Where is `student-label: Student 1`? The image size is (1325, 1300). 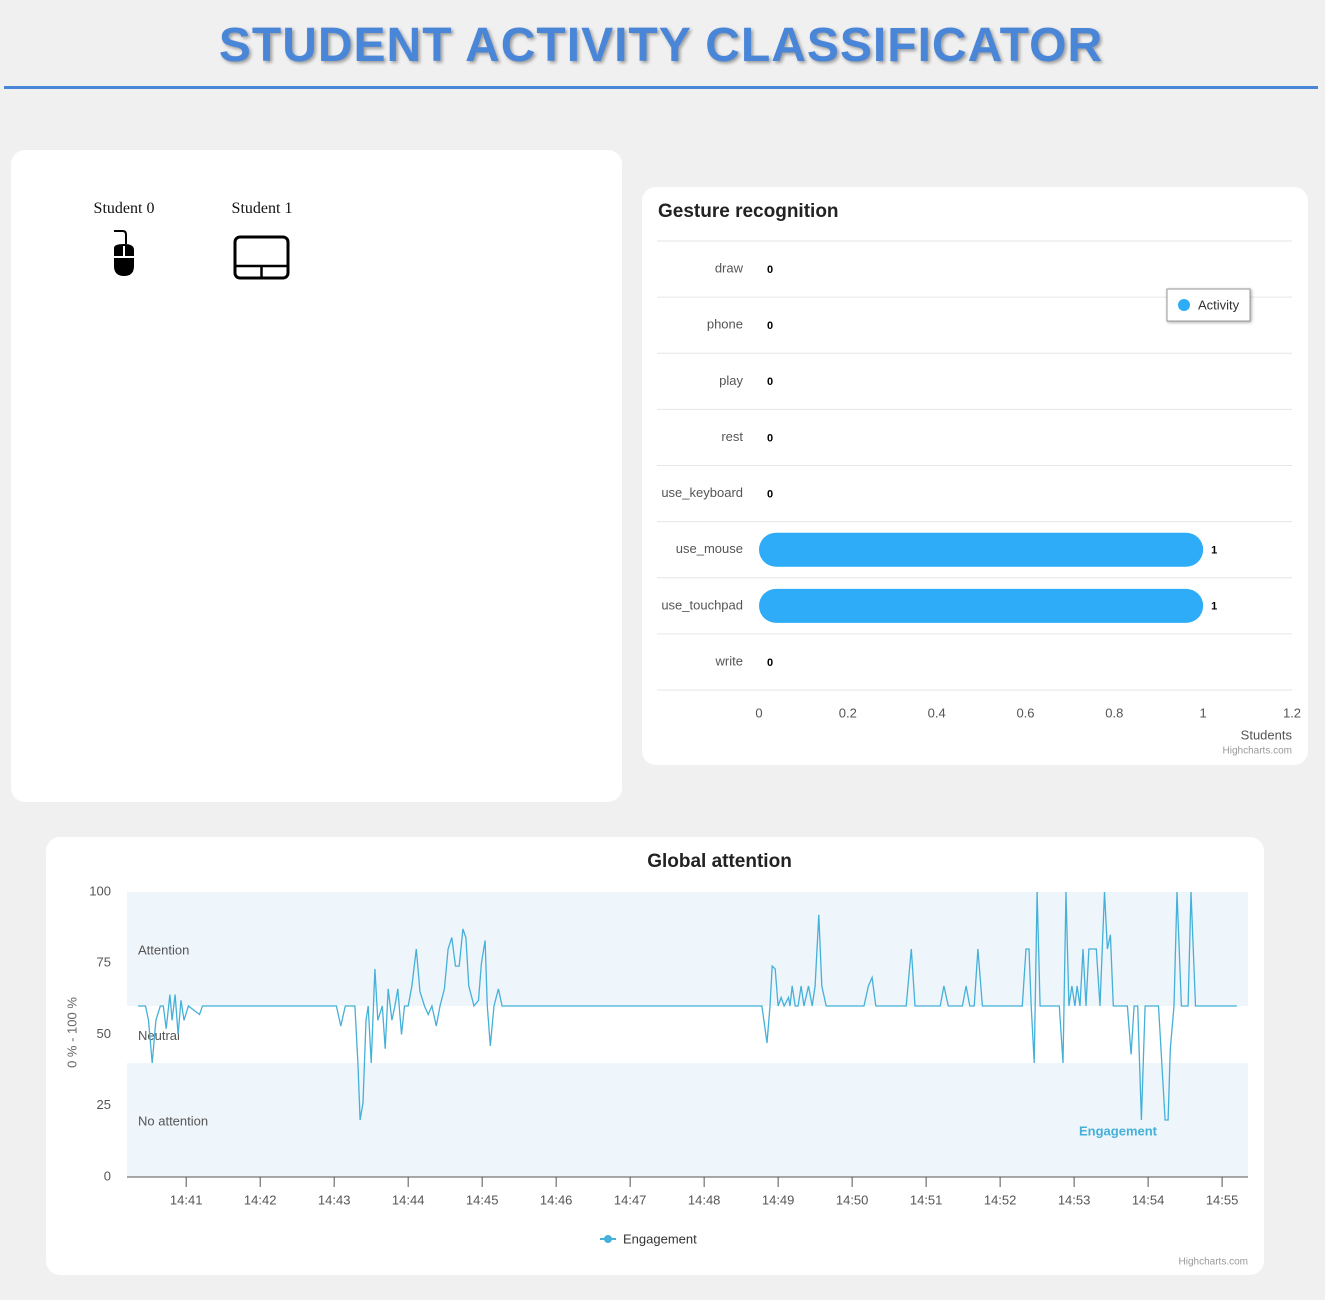 student-label: Student 1 is located at coordinates (262, 208).